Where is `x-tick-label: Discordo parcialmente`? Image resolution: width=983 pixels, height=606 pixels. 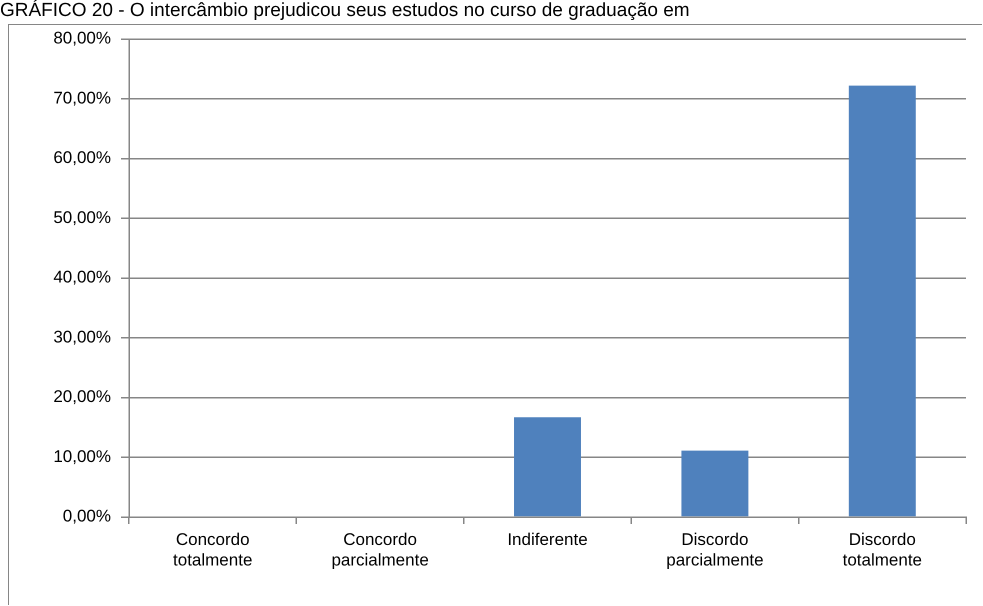 x-tick-label: Discordo parcialmente is located at coordinates (715, 550).